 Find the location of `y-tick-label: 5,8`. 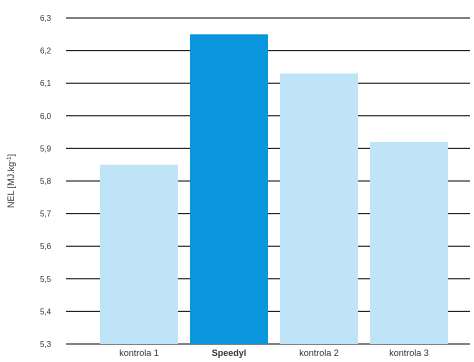

y-tick-label: 5,8 is located at coordinates (46, 181).